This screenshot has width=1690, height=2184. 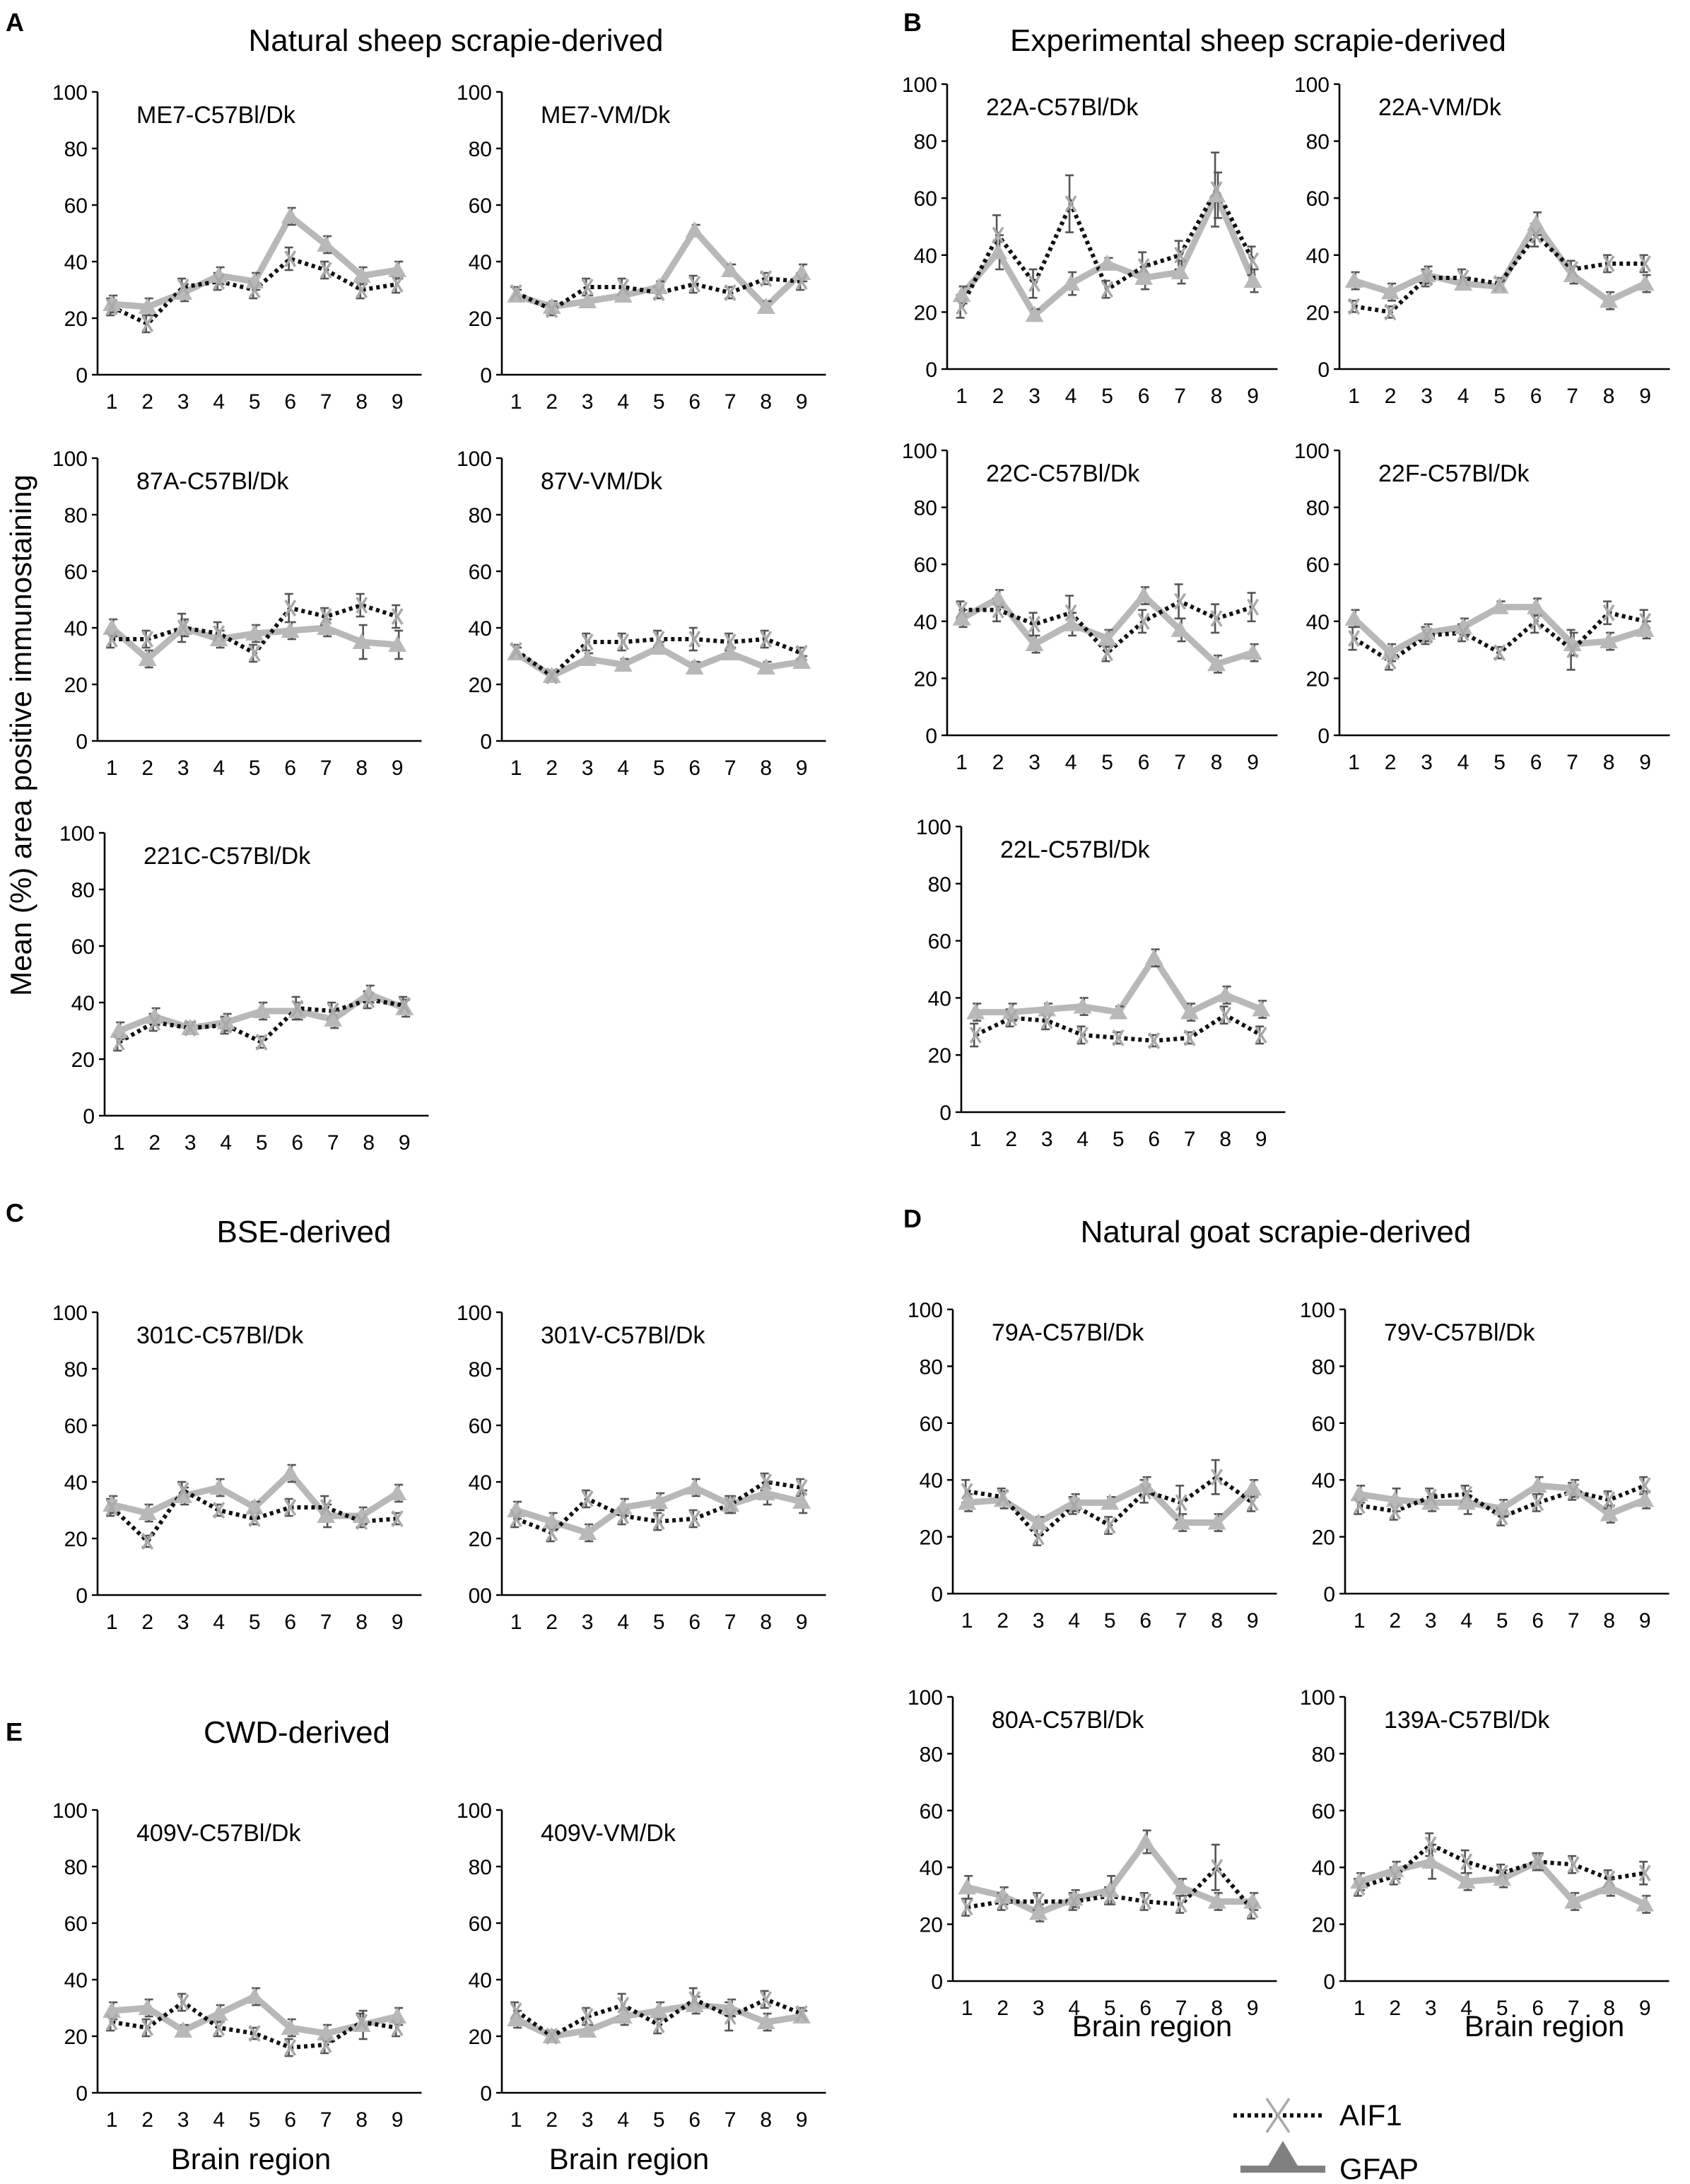 I want to click on section-letter-d: D, so click(x=912, y=1218).